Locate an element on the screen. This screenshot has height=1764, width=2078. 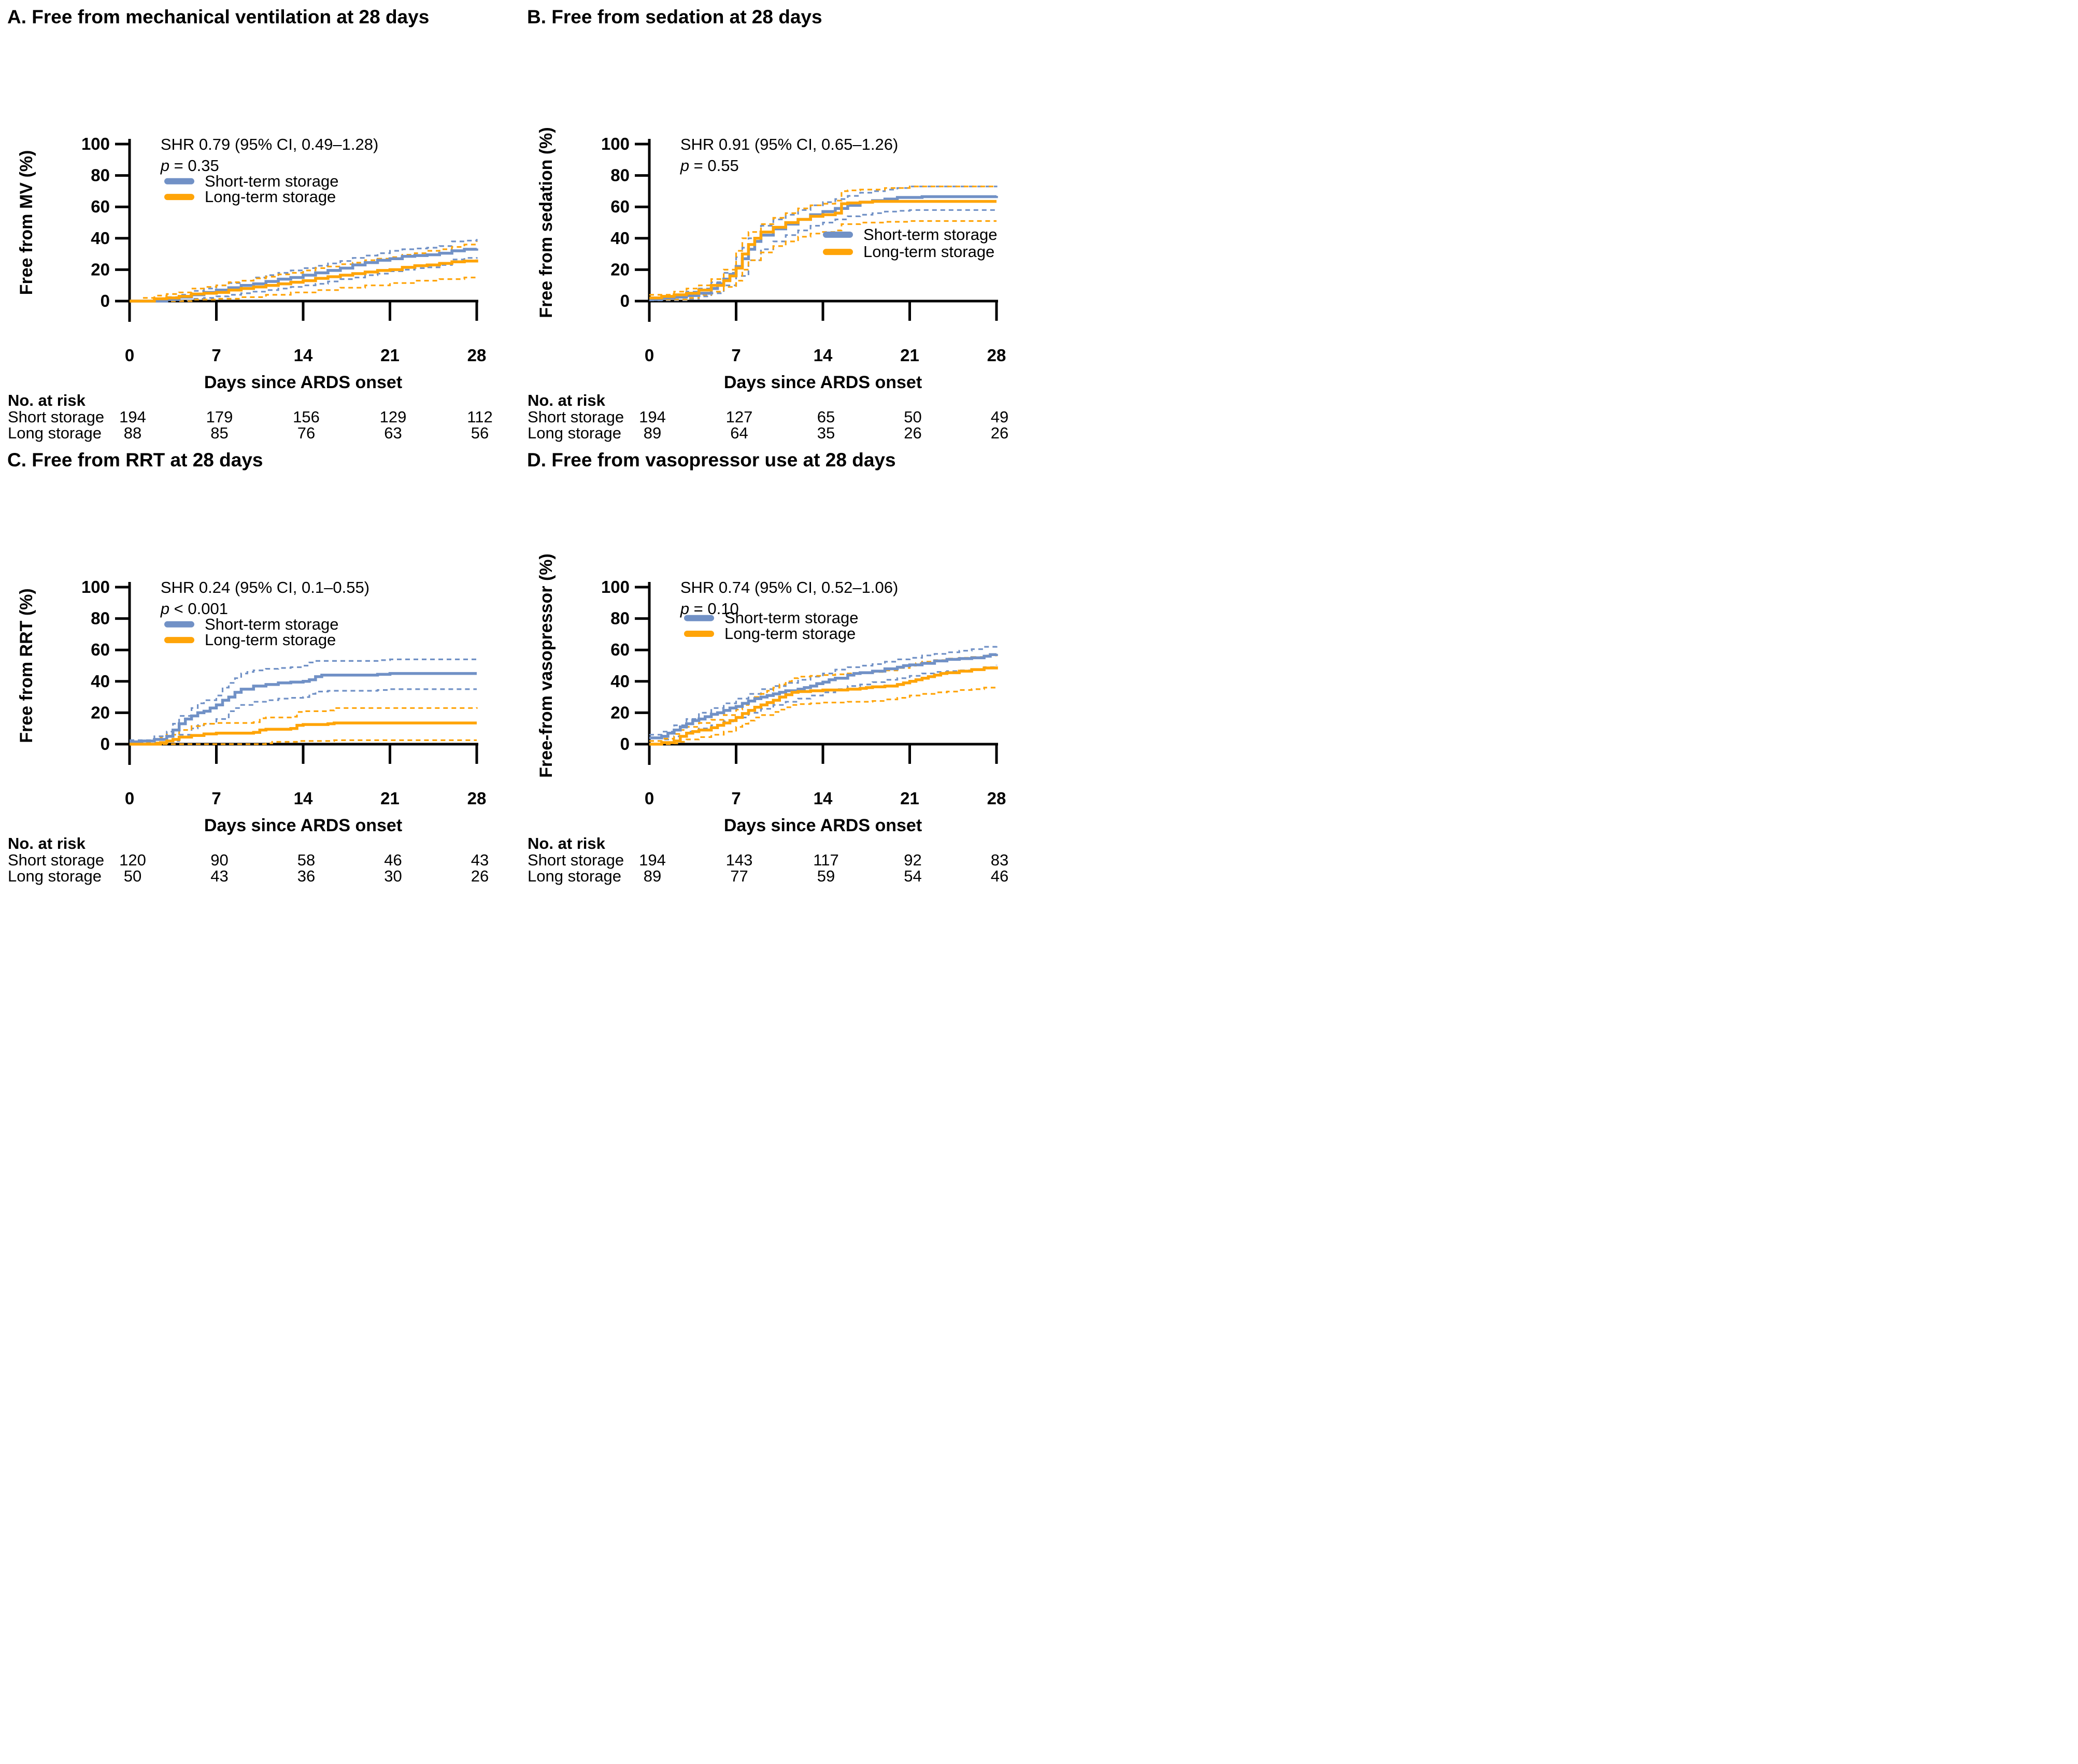
panel-b-long-term-upper-ci-curve is located at coordinates (823, 241).